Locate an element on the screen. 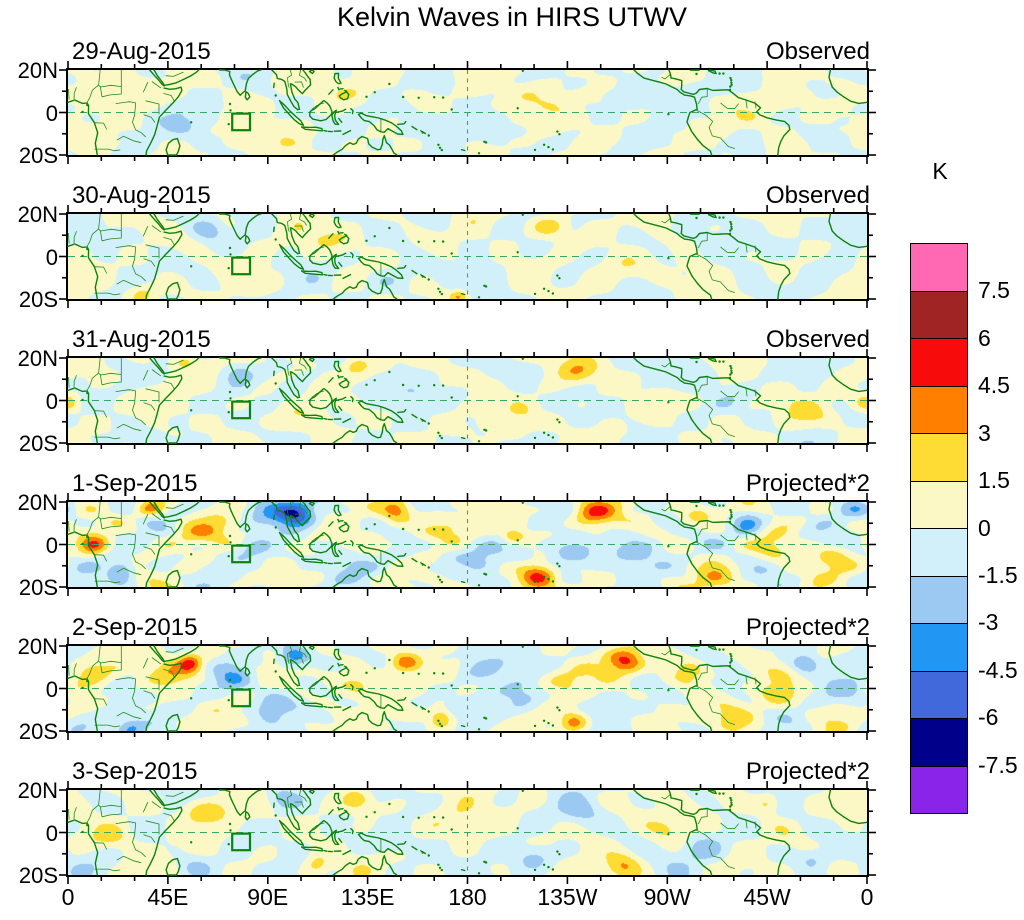 The image size is (1024, 920). colorbar-tick-label: 0 is located at coordinates (984, 527).